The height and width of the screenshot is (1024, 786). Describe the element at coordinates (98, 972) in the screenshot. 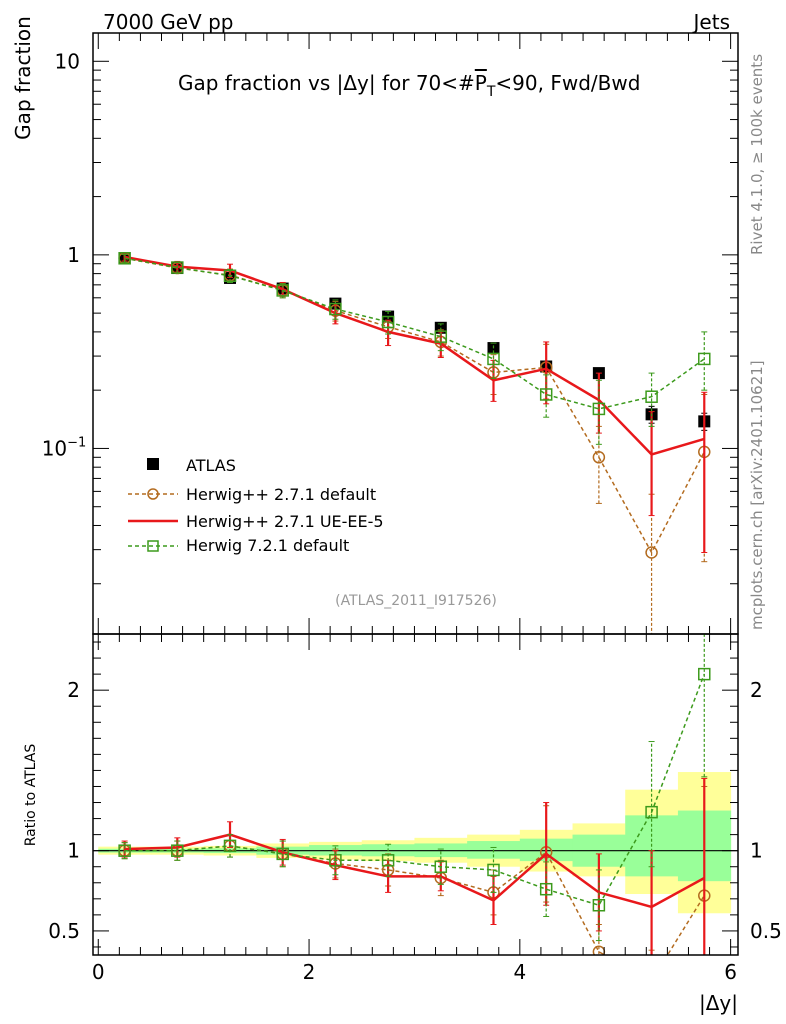

I see `bottom-xtick-label: 0` at that location.